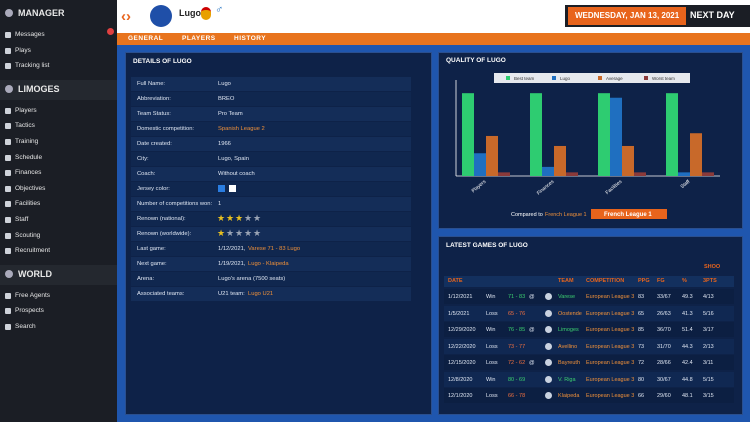 This screenshot has height=422, width=750. I want to click on legend-swatch, so click(646, 78).